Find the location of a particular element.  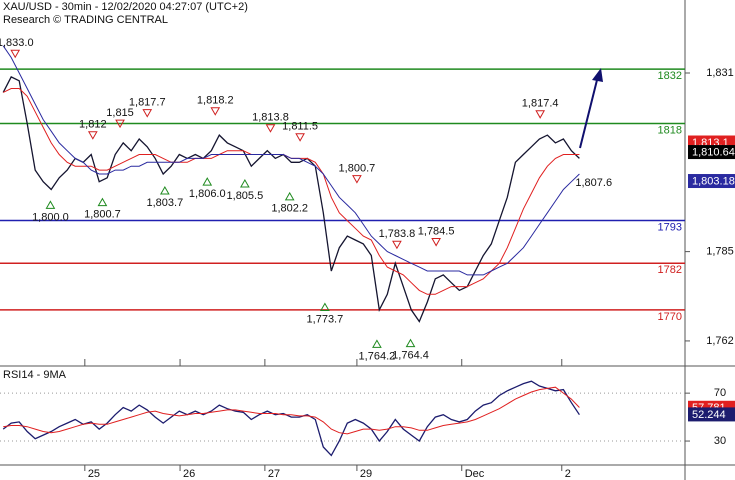

low-label: 1,805.5 is located at coordinates (245, 196).